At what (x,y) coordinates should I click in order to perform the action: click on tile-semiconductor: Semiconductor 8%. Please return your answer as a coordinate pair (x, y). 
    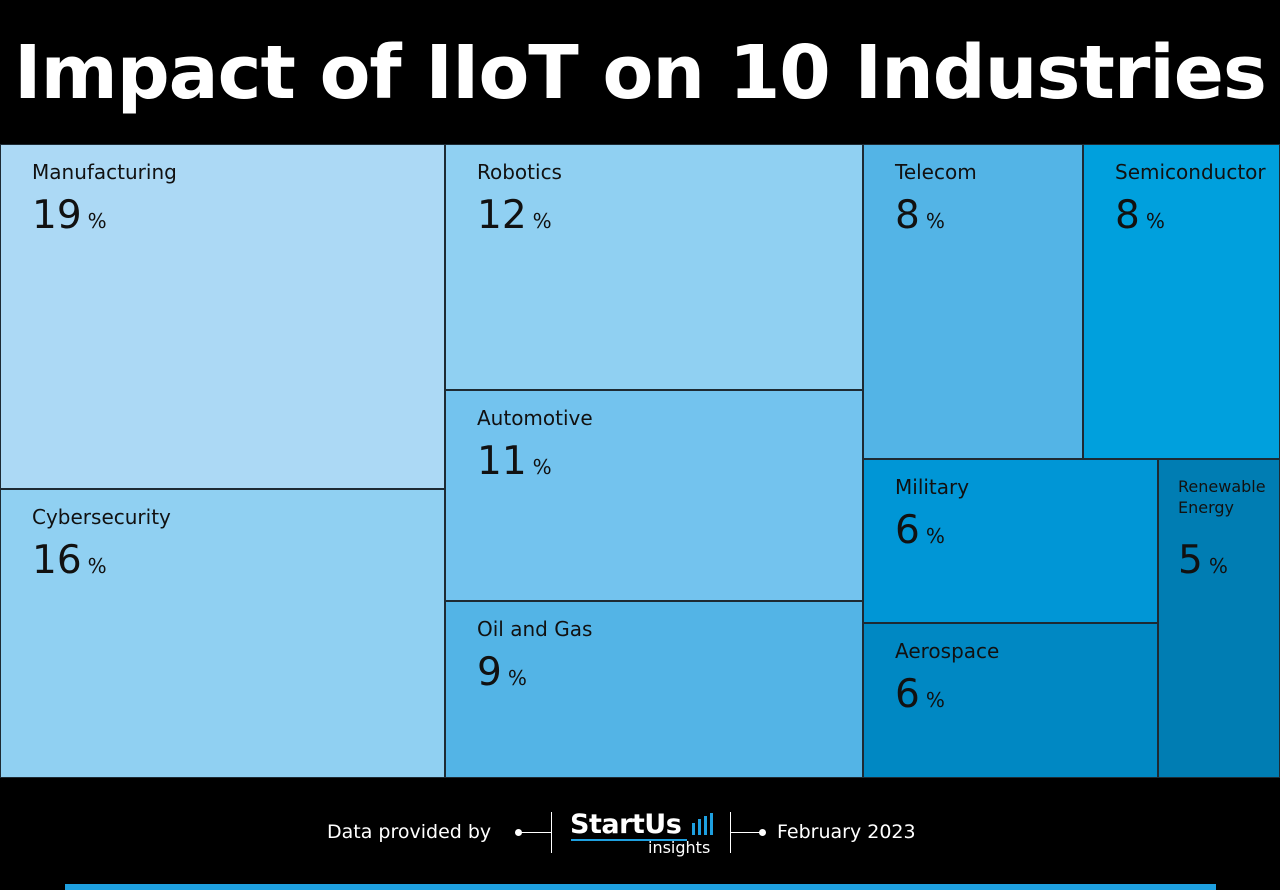
    Looking at the image, I should click on (1181, 301).